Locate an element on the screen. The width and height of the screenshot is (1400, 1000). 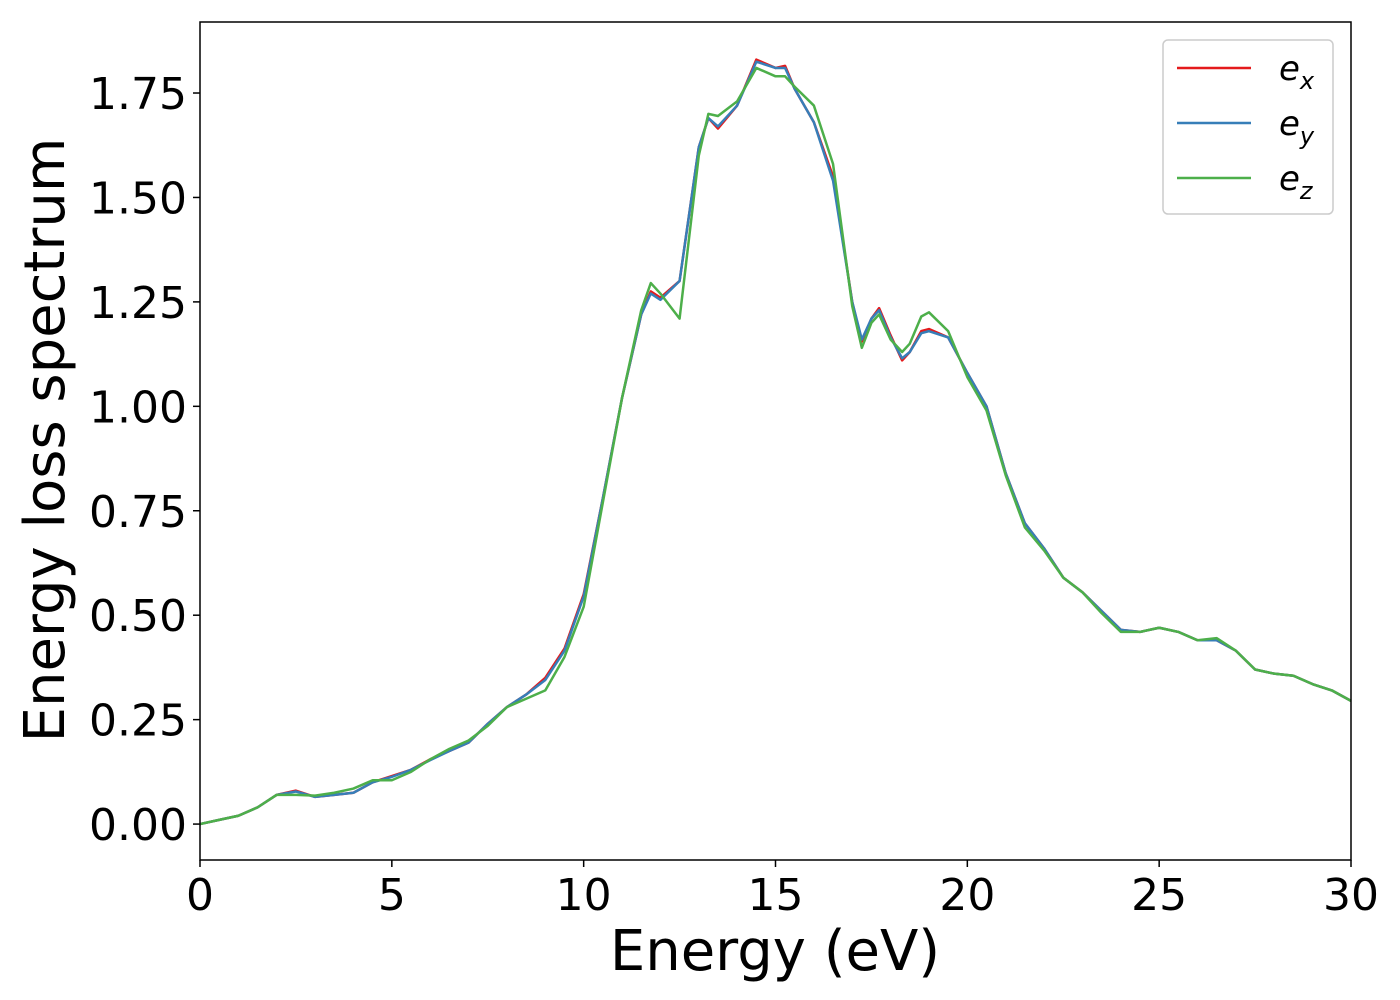
x-tick-label: 25 is located at coordinates (1159, 895).